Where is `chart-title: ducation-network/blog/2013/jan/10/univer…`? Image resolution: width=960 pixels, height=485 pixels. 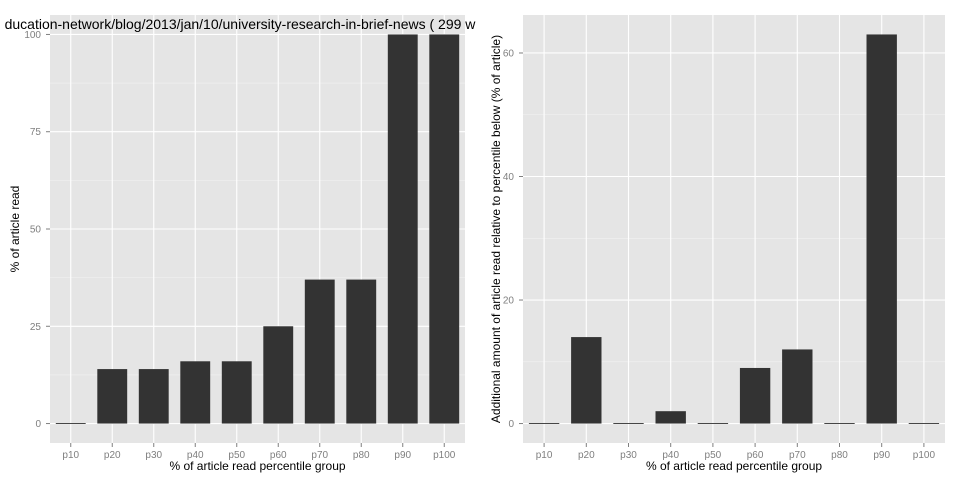 chart-title: ducation-network/blog/2013/jan/10/univer… is located at coordinates (241, 24).